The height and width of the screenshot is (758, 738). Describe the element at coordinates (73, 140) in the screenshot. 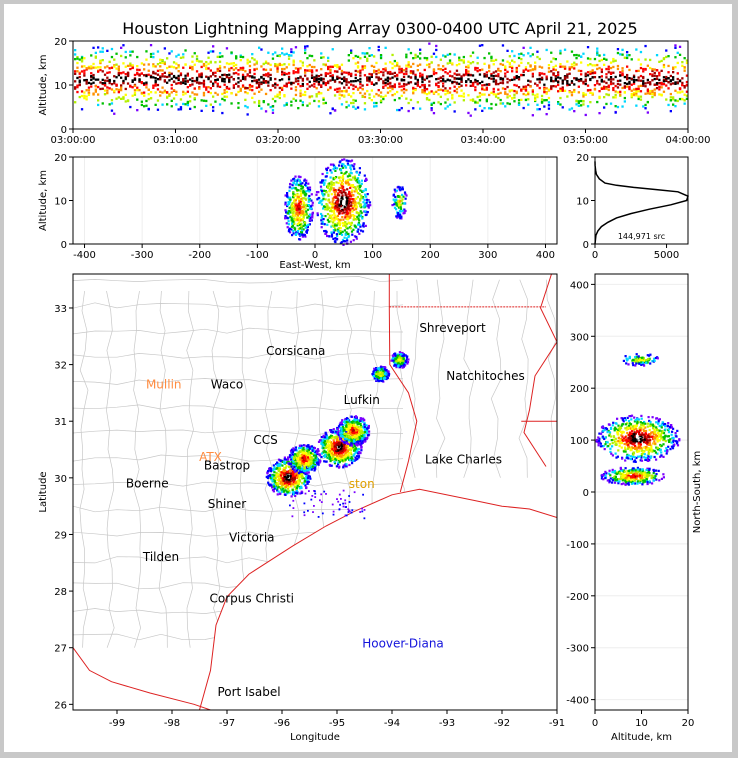

I see `x-tick-label: 03:00:00` at that location.